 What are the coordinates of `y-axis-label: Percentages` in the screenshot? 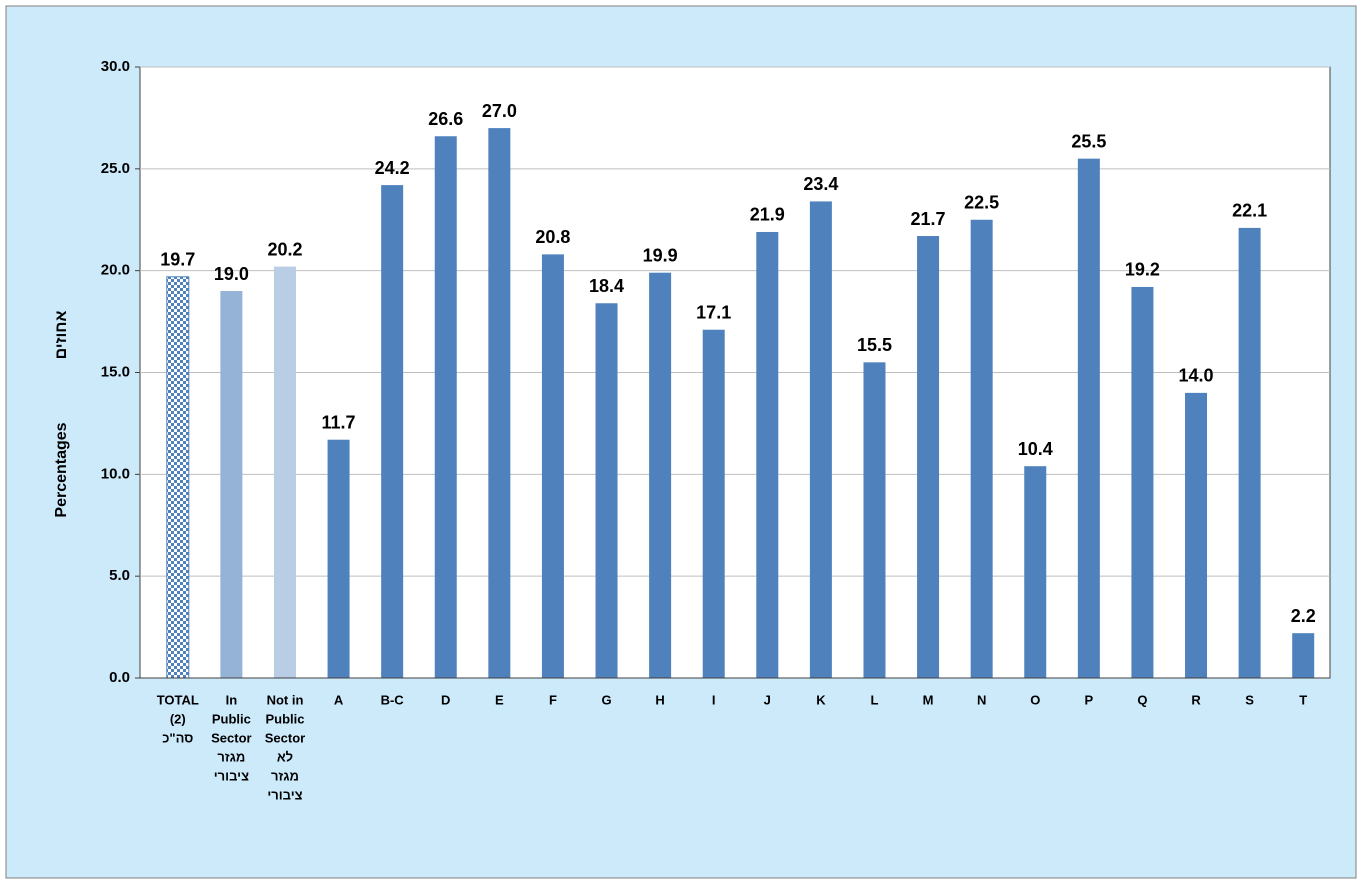 It's located at (61, 469).